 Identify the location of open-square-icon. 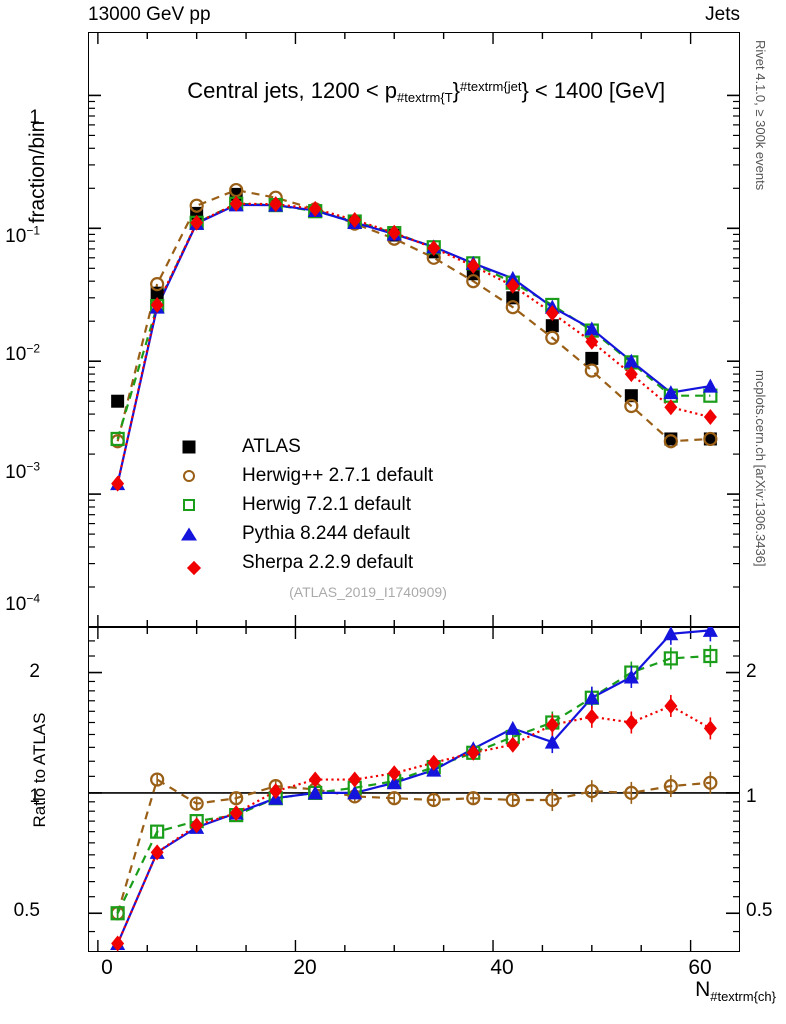
(189, 504).